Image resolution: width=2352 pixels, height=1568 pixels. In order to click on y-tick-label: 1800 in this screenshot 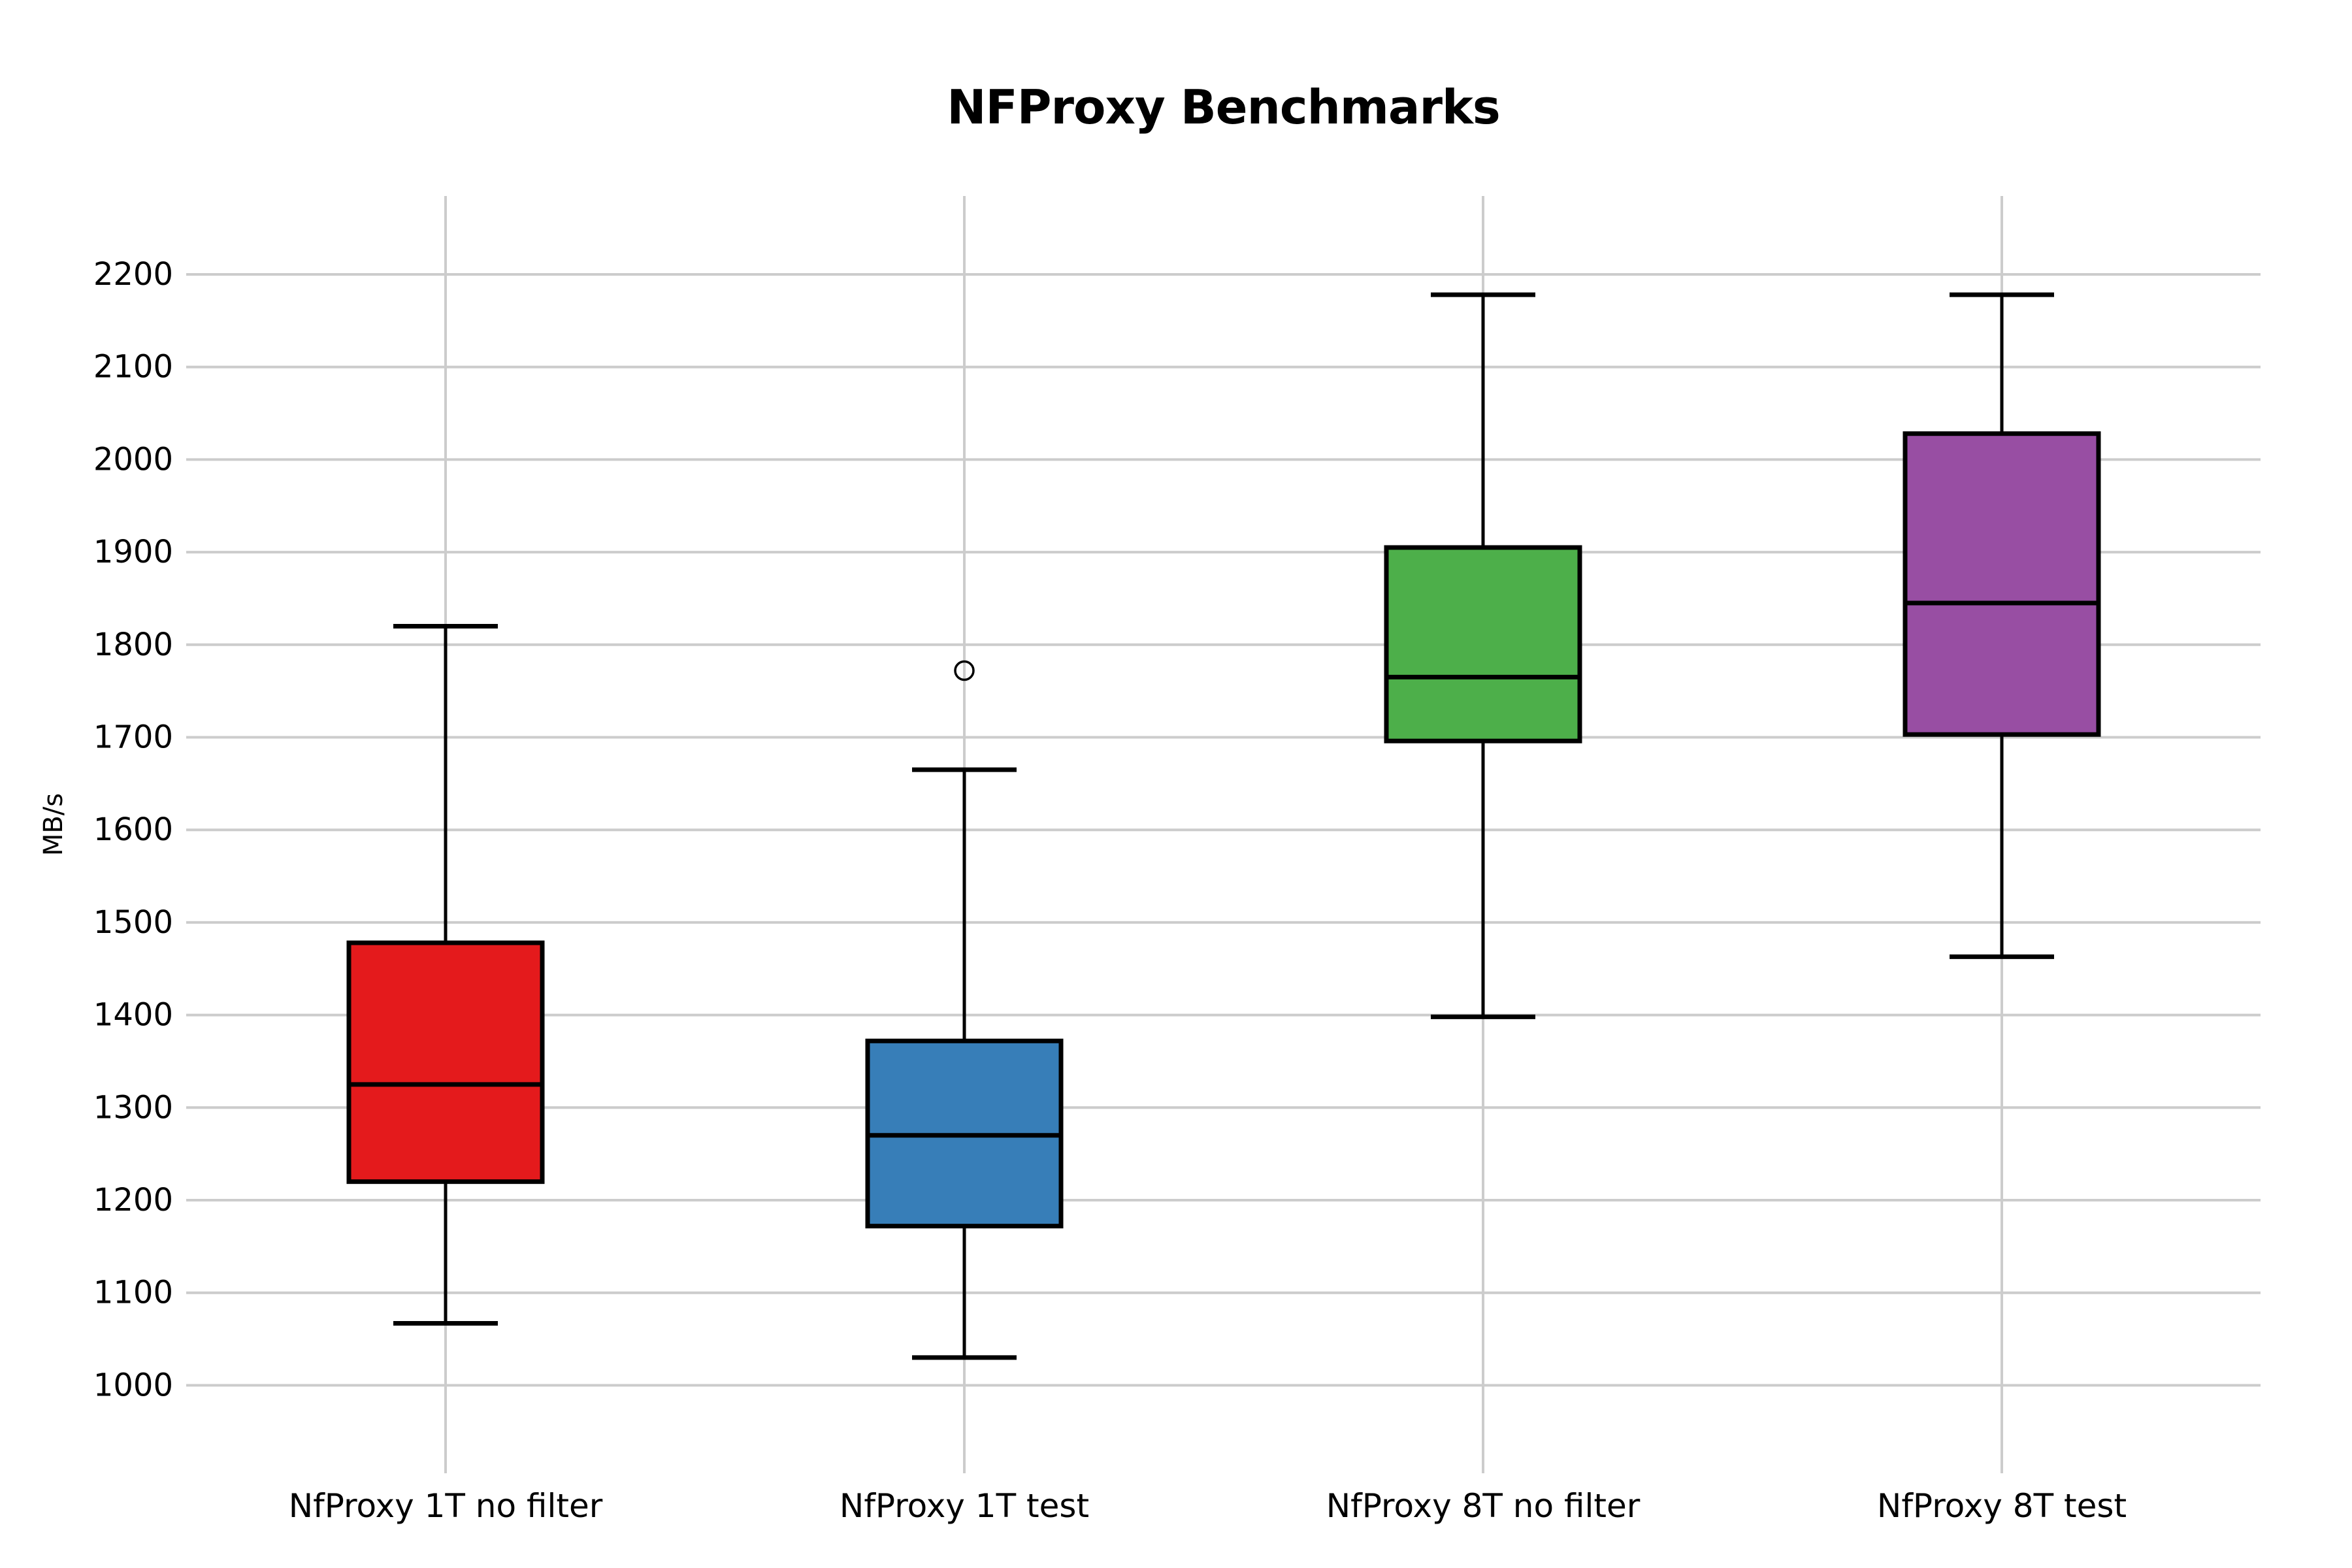, I will do `click(133, 645)`.